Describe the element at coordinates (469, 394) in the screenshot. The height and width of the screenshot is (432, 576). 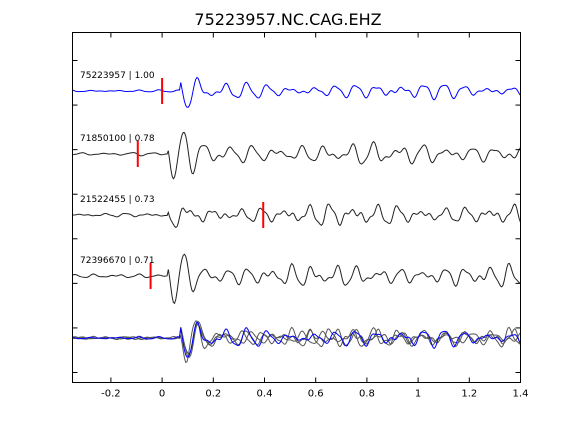
I see `x-tick-label: 1.2` at that location.